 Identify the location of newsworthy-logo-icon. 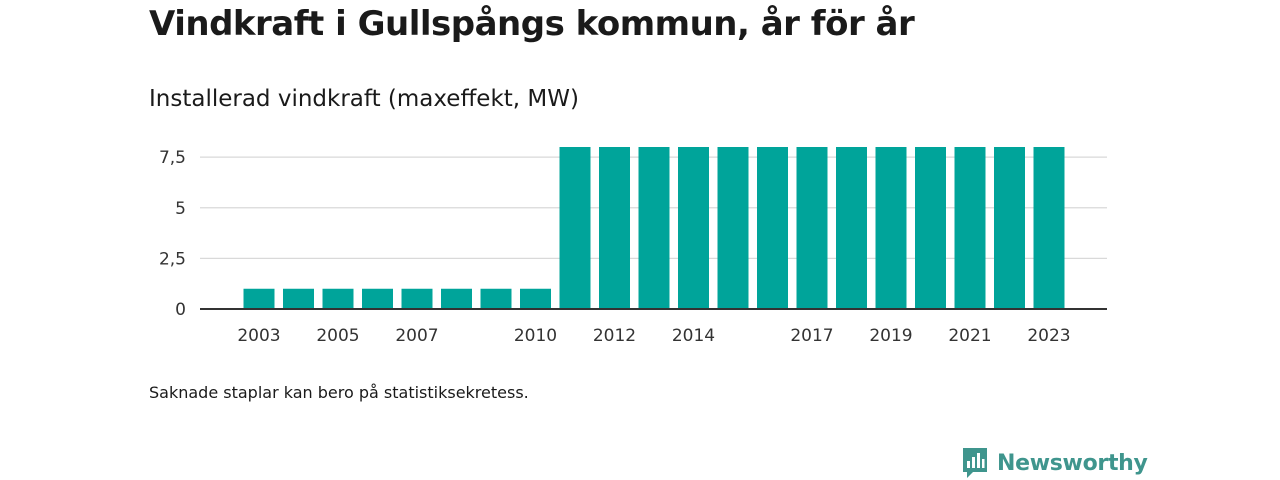
(975, 463).